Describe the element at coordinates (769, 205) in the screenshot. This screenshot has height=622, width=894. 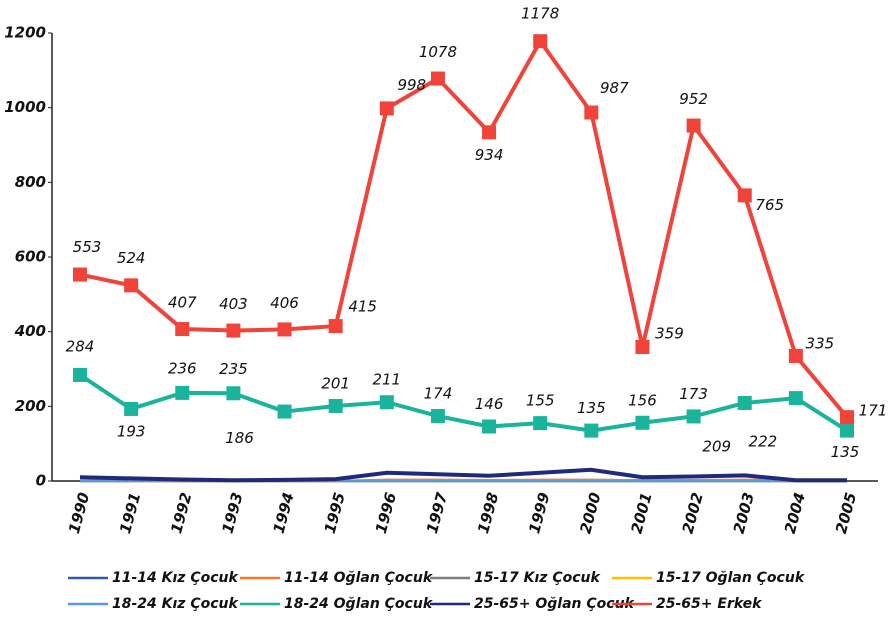
I see `data-label: 765` at that location.